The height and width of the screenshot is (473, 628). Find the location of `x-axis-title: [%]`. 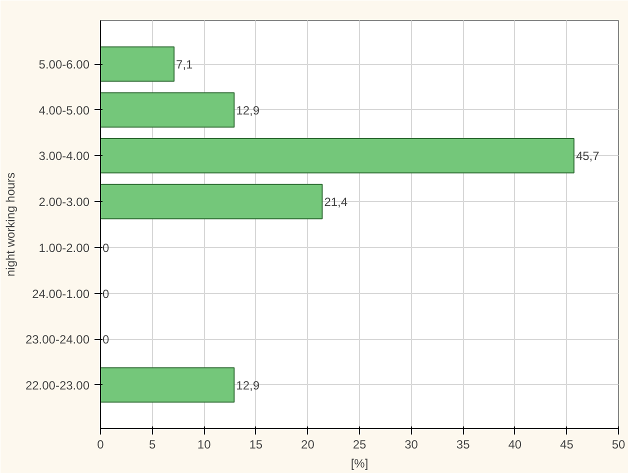

x-axis-title: [%] is located at coordinates (359, 463).